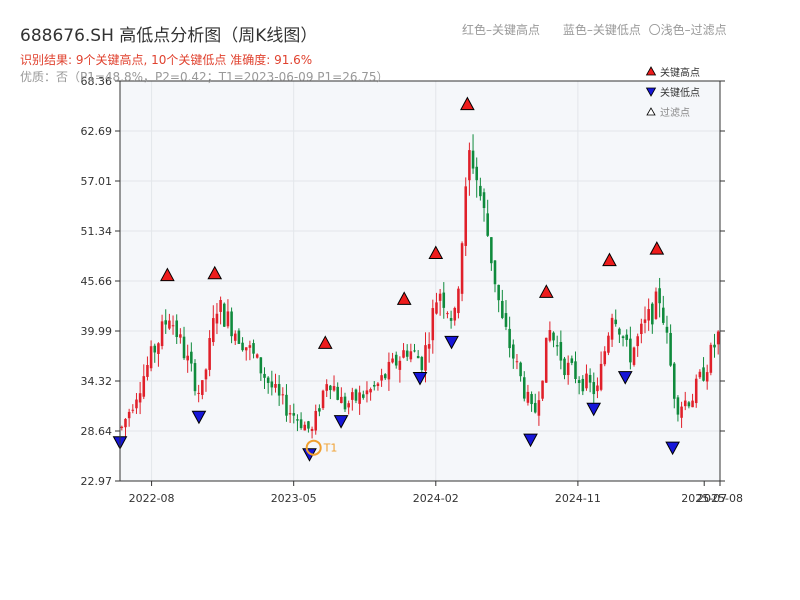 The image size is (800, 600). Describe the element at coordinates (578, 498) in the screenshot. I see `x-tick-label: 2024-11` at that location.